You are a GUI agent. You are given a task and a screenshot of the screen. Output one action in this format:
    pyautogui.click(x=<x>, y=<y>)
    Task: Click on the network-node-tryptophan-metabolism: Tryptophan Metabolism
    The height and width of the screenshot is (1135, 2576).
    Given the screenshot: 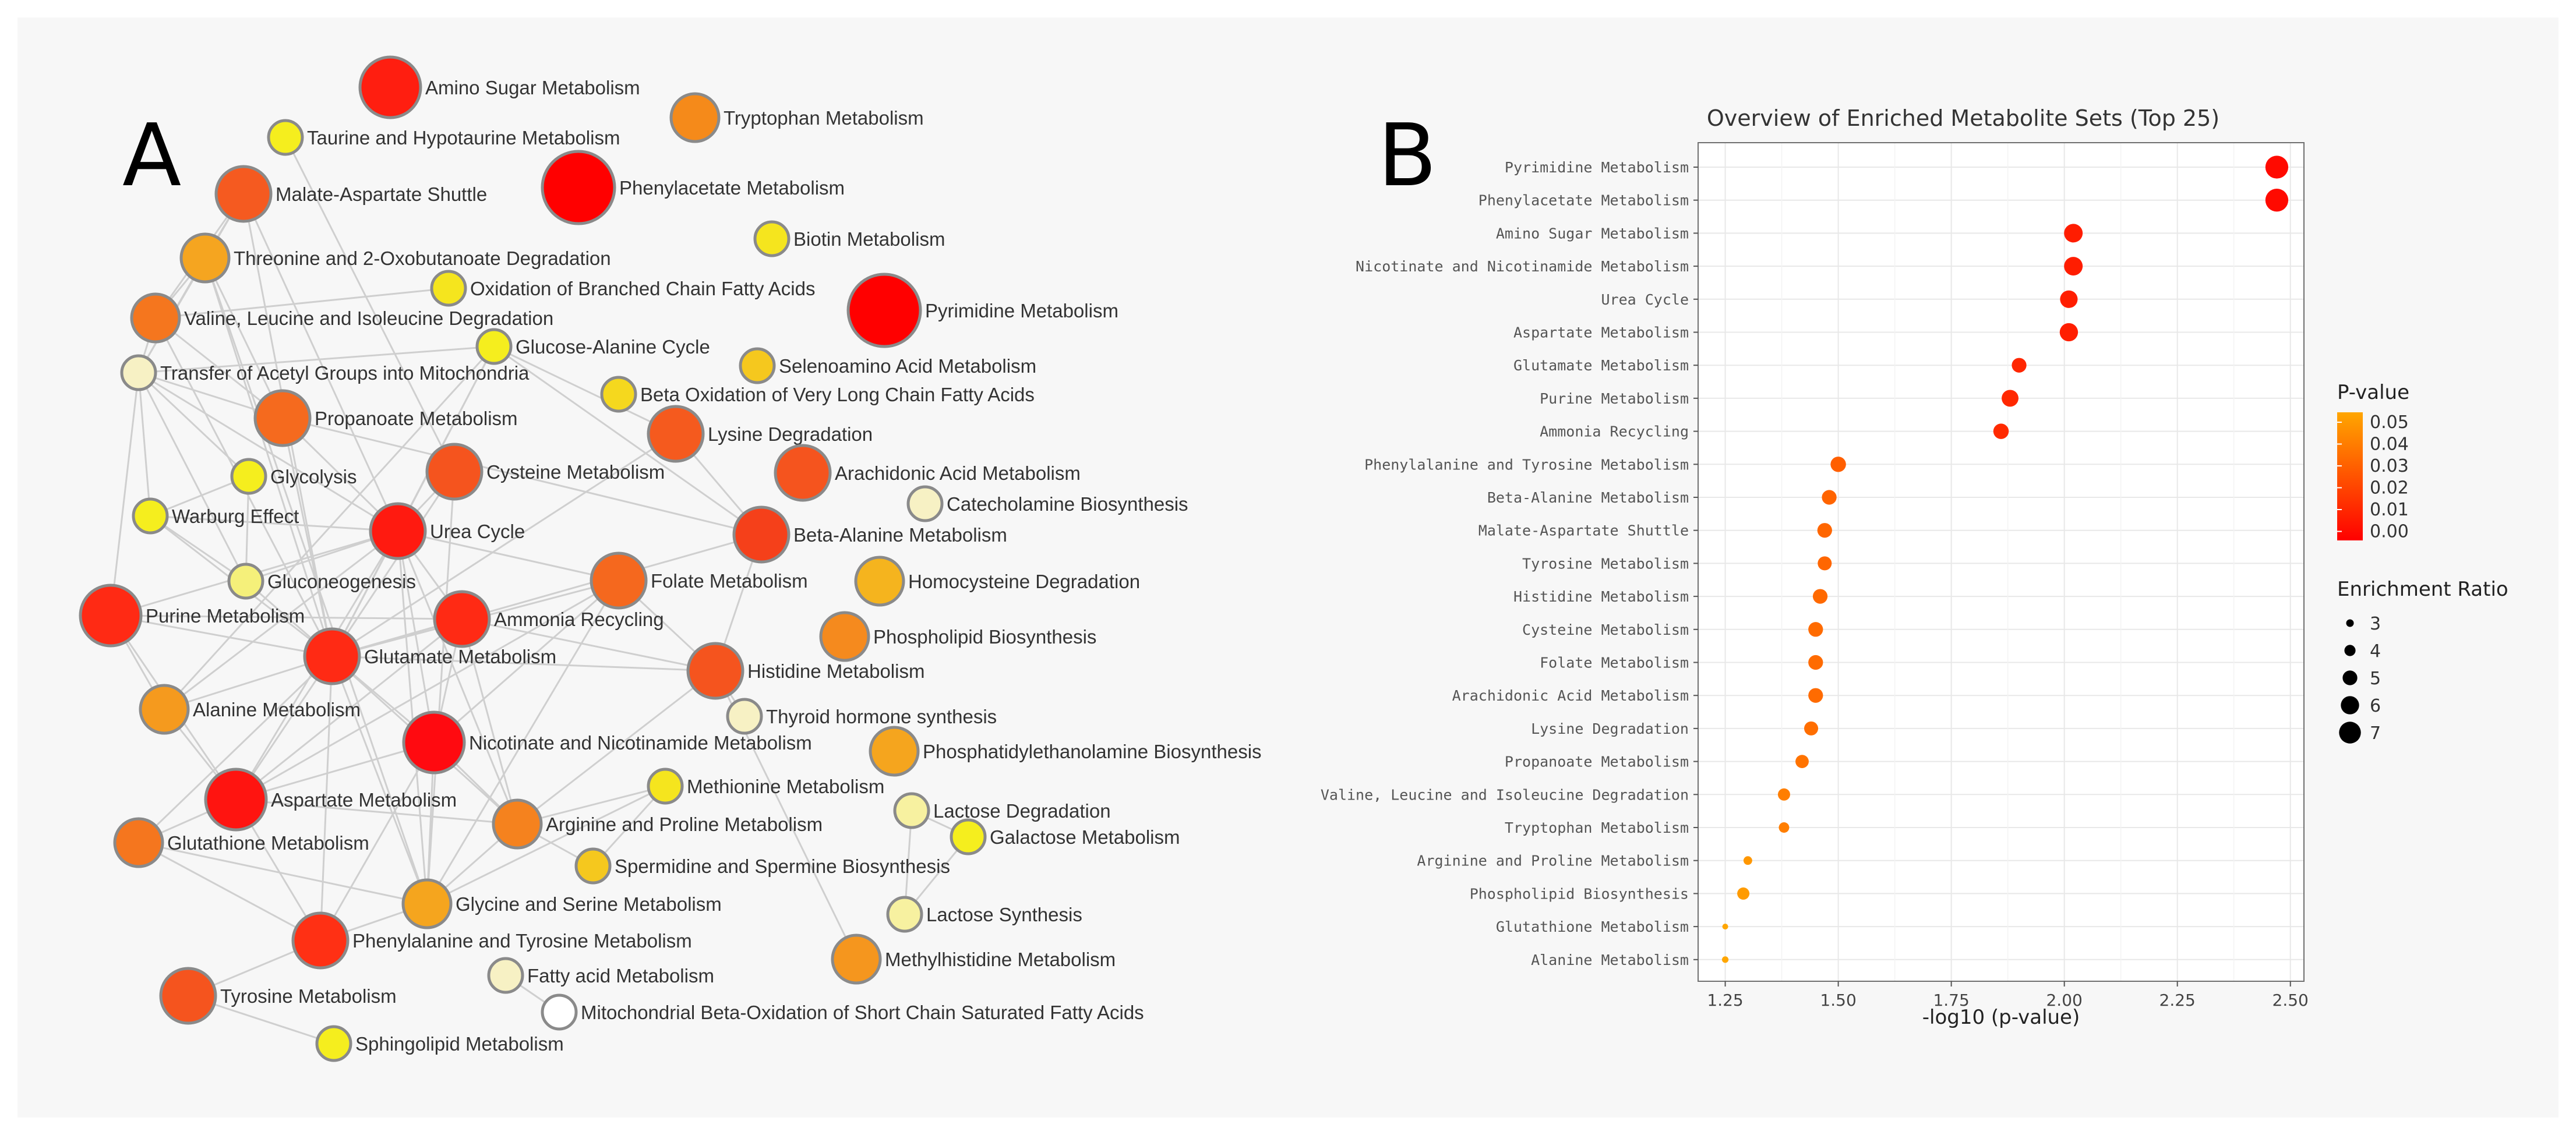 What is the action you would take?
    pyautogui.click(x=797, y=118)
    